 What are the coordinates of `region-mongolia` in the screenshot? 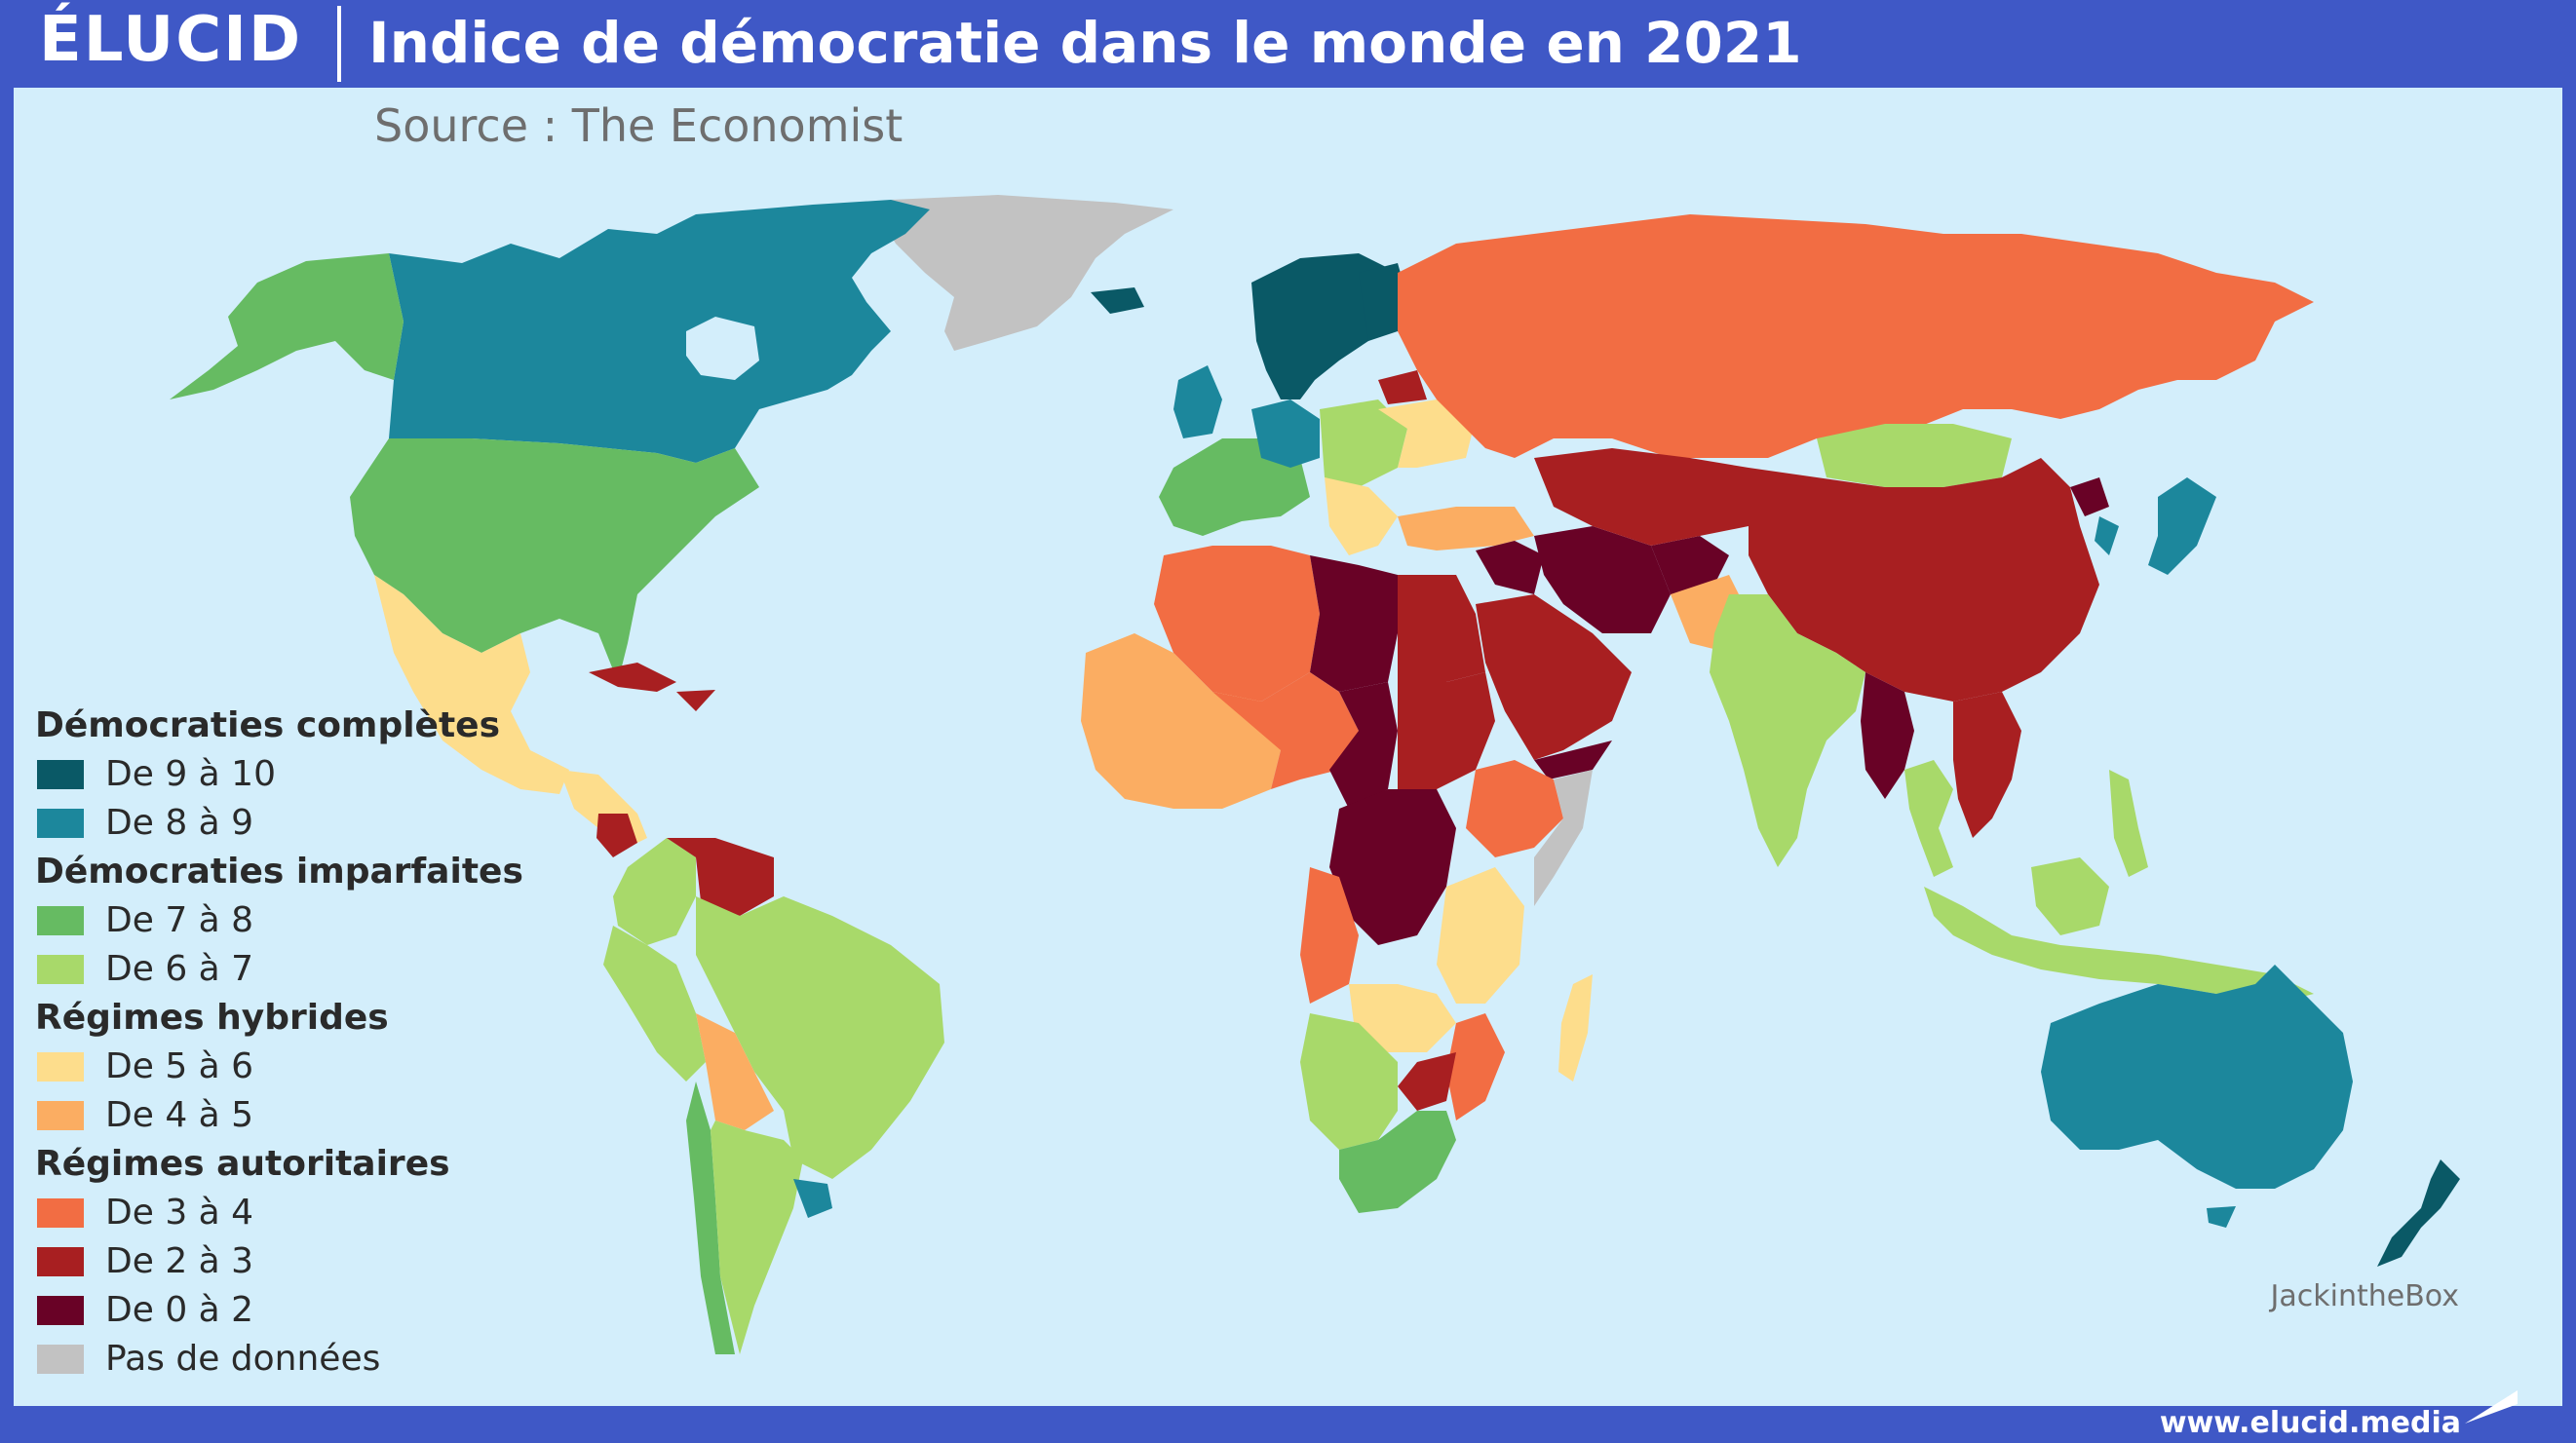 It's located at (1914, 456).